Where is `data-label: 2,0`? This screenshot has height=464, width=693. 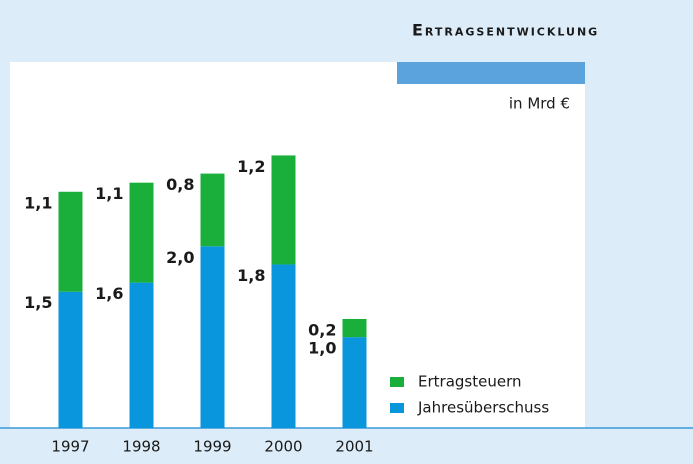 data-label: 2,0 is located at coordinates (180, 257).